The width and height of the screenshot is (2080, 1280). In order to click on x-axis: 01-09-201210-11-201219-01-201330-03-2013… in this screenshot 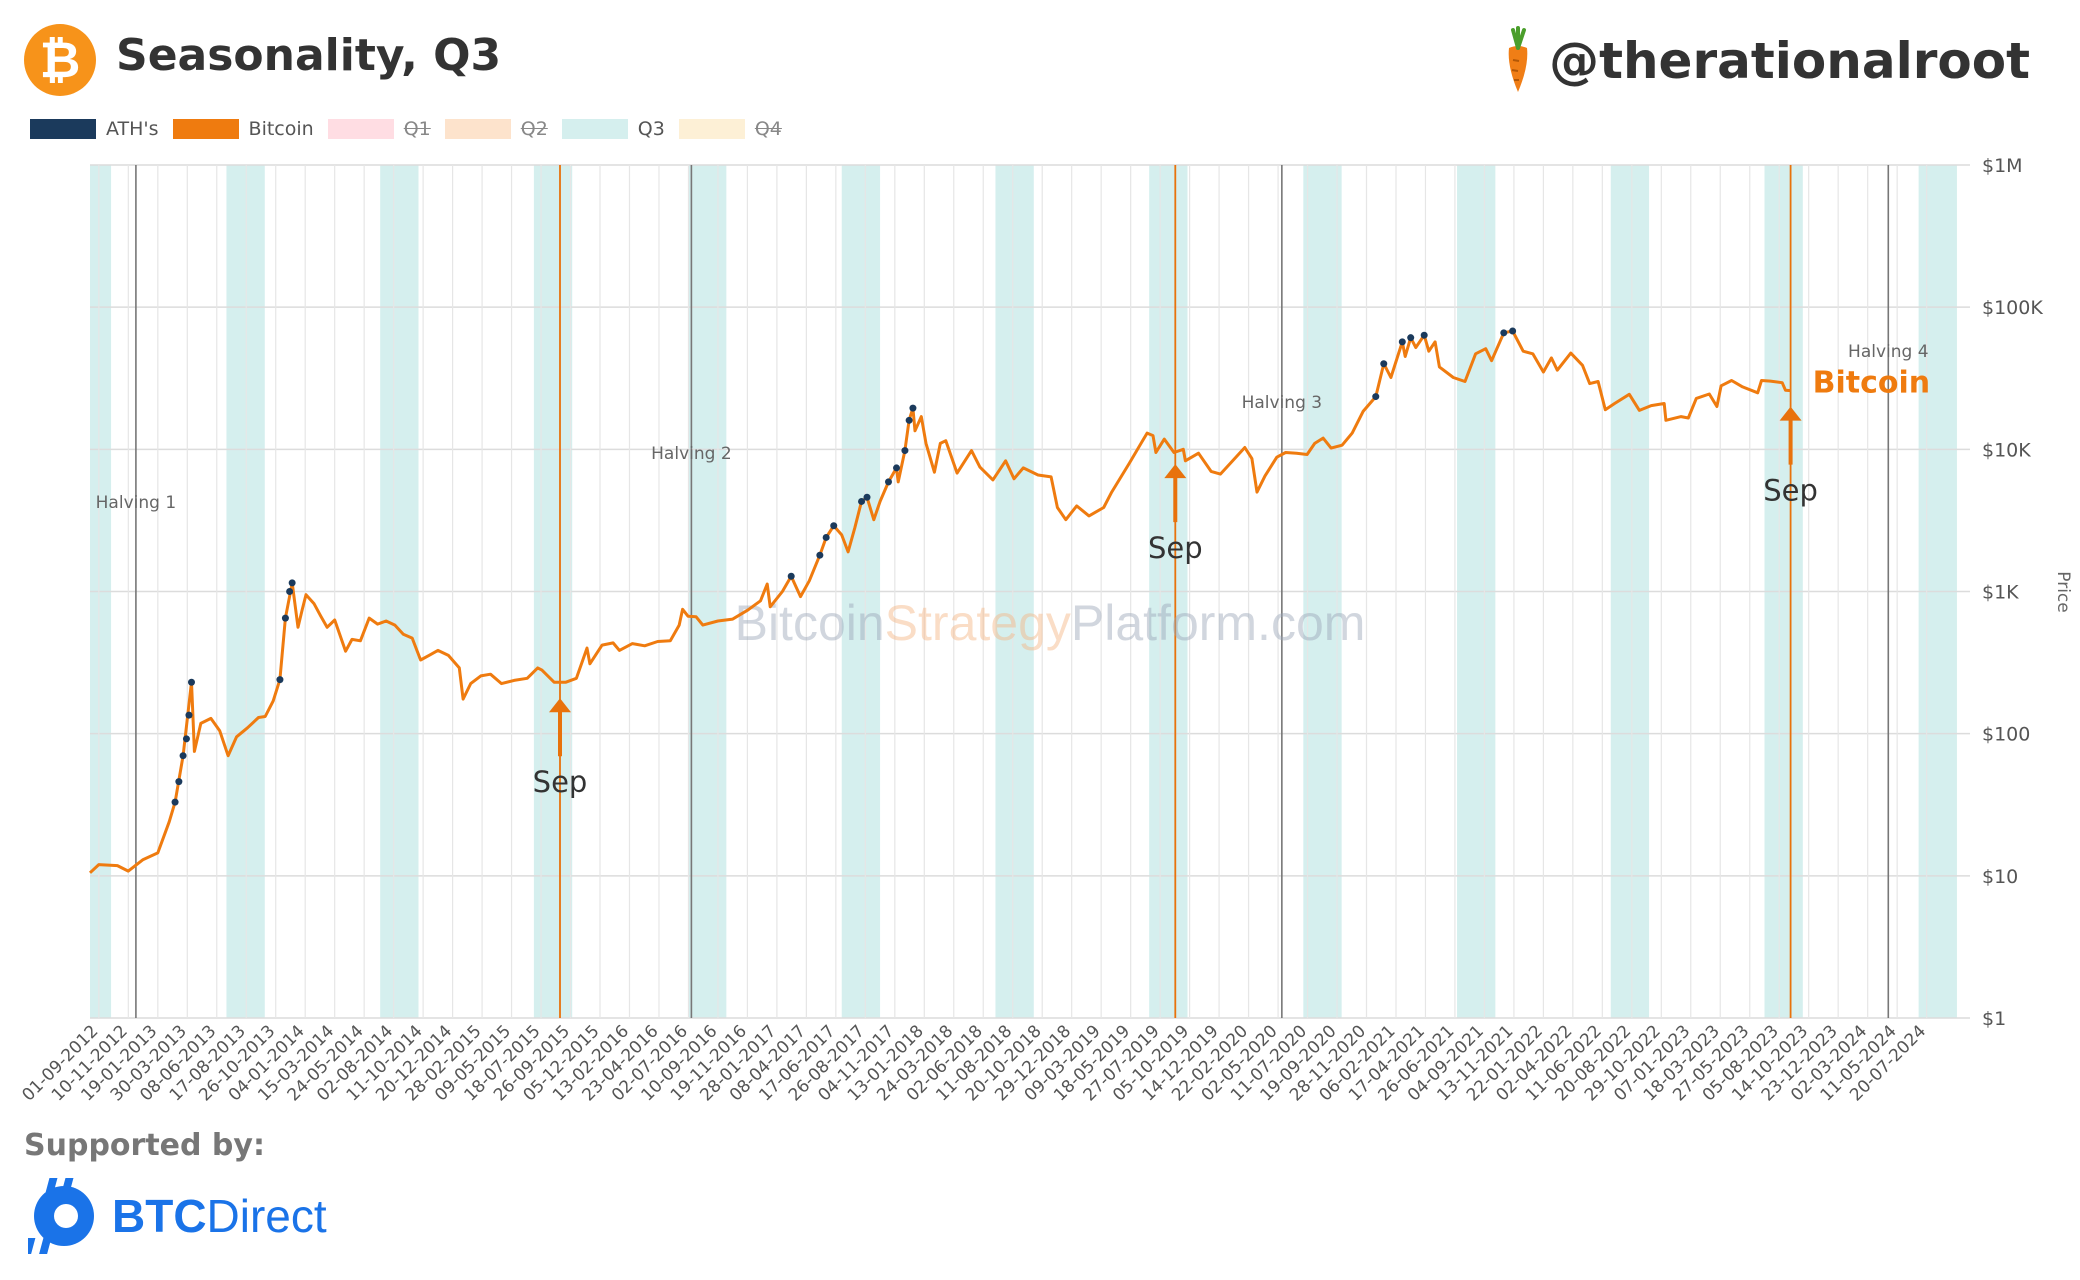, I will do `click(974, 1063)`.